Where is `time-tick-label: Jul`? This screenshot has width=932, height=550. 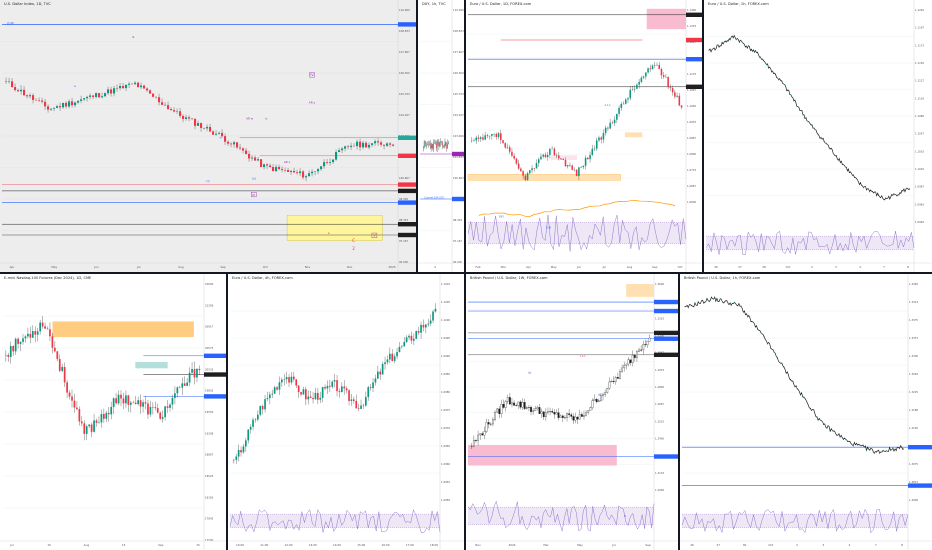 time-tick-label: Jul is located at coordinates (604, 267).